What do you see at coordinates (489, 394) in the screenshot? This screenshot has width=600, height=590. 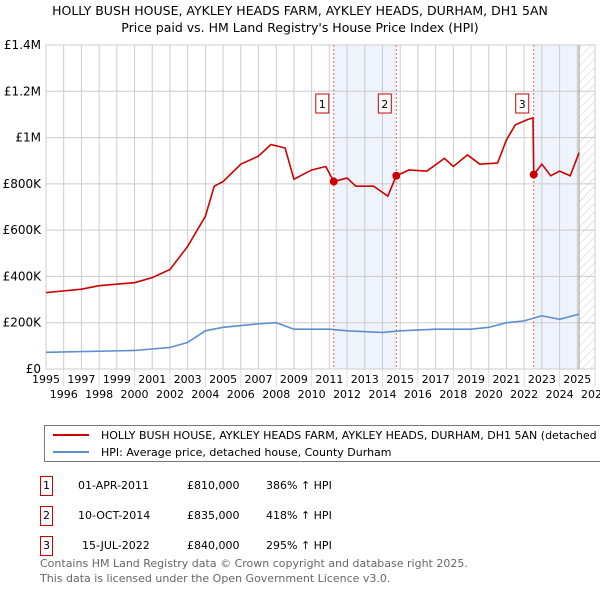 I see `x-tick-label: 2020` at bounding box center [489, 394].